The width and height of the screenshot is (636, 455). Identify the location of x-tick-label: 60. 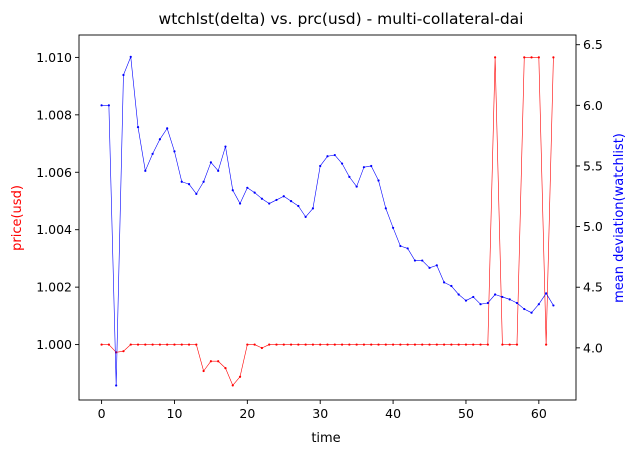
(539, 413).